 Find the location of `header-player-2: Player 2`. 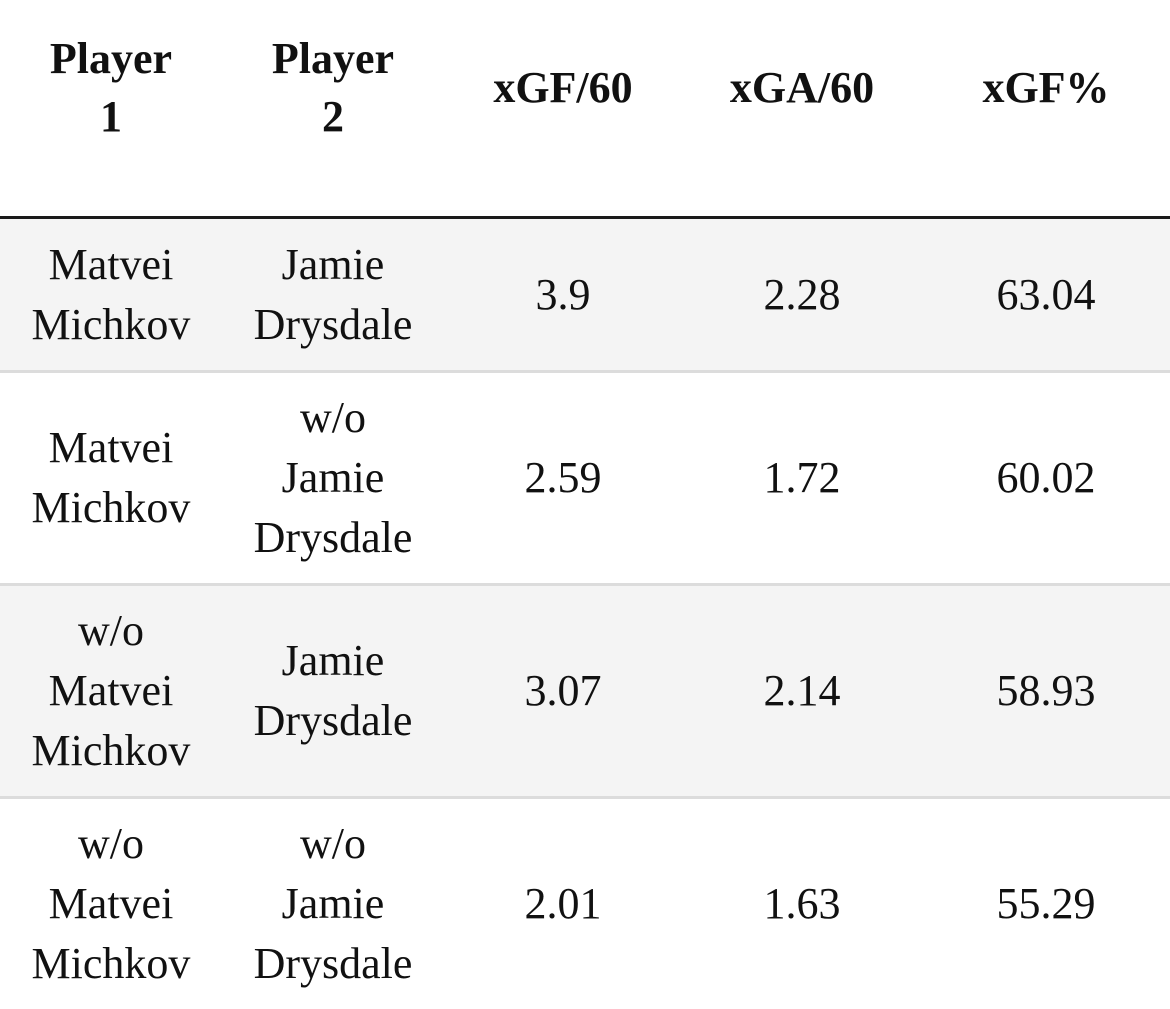

header-player-2: Player 2 is located at coordinates (333, 109).